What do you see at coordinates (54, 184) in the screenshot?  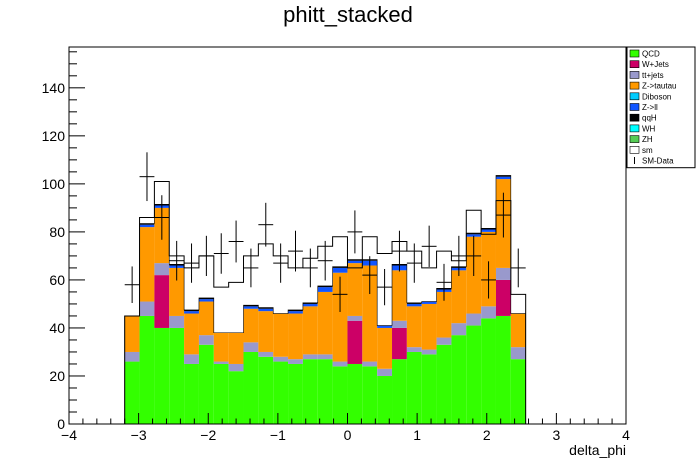 I see `y-tick-label-5: 100` at bounding box center [54, 184].